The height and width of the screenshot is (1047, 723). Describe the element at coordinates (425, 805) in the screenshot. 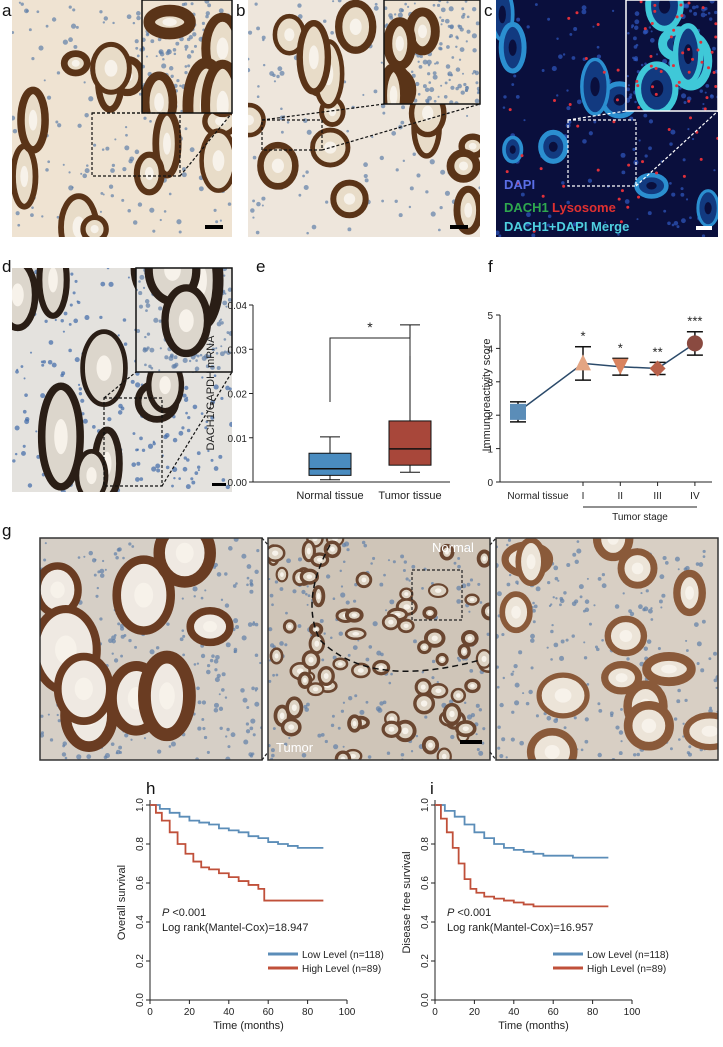

I see `y-tick-label: 1.0` at that location.